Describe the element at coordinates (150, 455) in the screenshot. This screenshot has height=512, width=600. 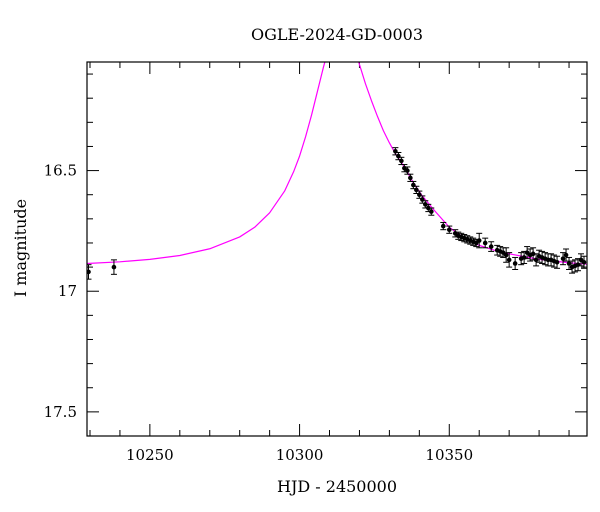
I see `x-tick-label: 10250` at that location.